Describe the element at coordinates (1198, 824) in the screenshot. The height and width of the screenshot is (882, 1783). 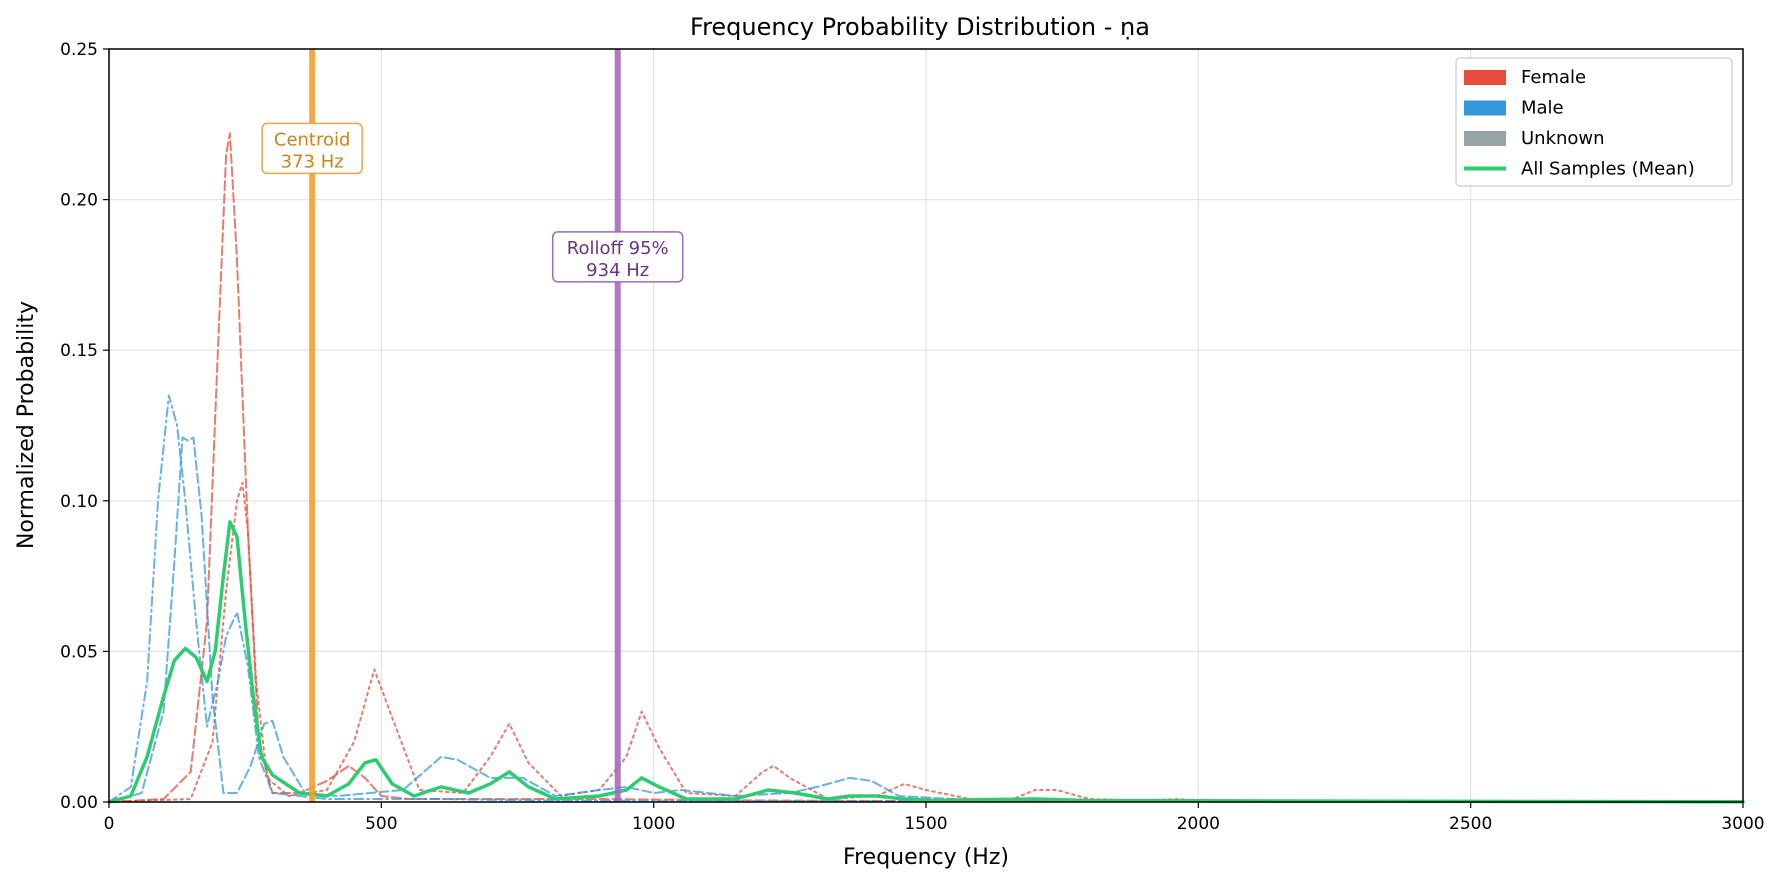
I see `x-tick-label: 2000` at that location.